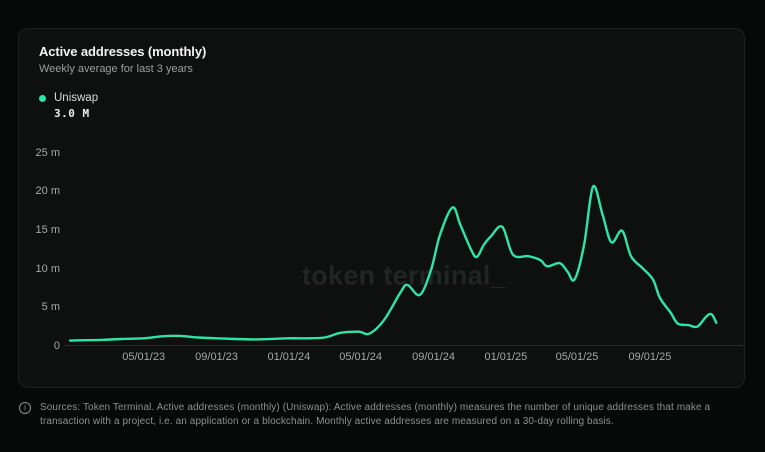  Describe the element at coordinates (76, 98) in the screenshot. I see `legend-series-label: Uniswap` at that location.